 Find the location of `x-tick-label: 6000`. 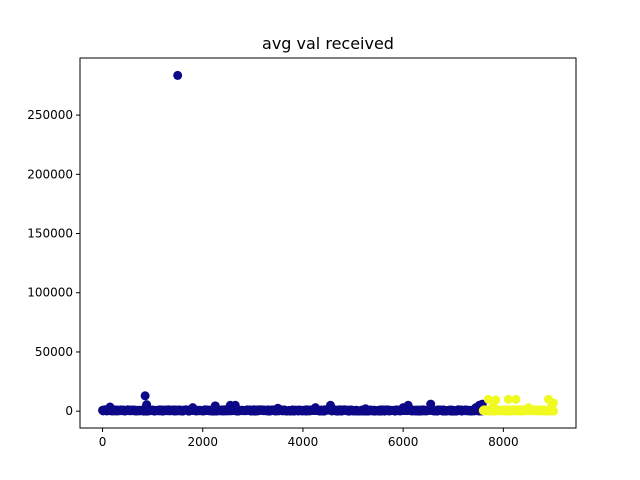

x-tick-label: 6000 is located at coordinates (403, 442).